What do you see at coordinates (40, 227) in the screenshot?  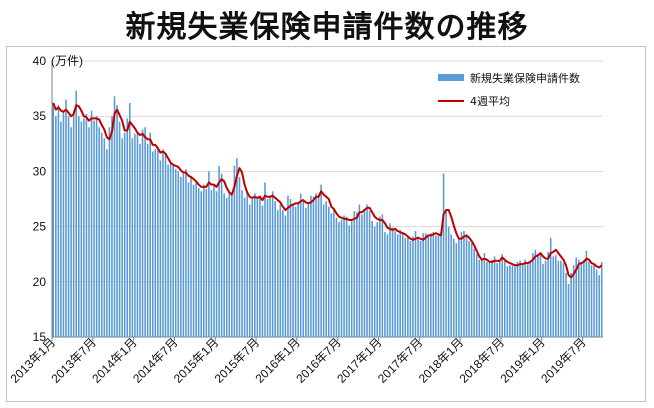 I see `y-tick-label: 25` at bounding box center [40, 227].